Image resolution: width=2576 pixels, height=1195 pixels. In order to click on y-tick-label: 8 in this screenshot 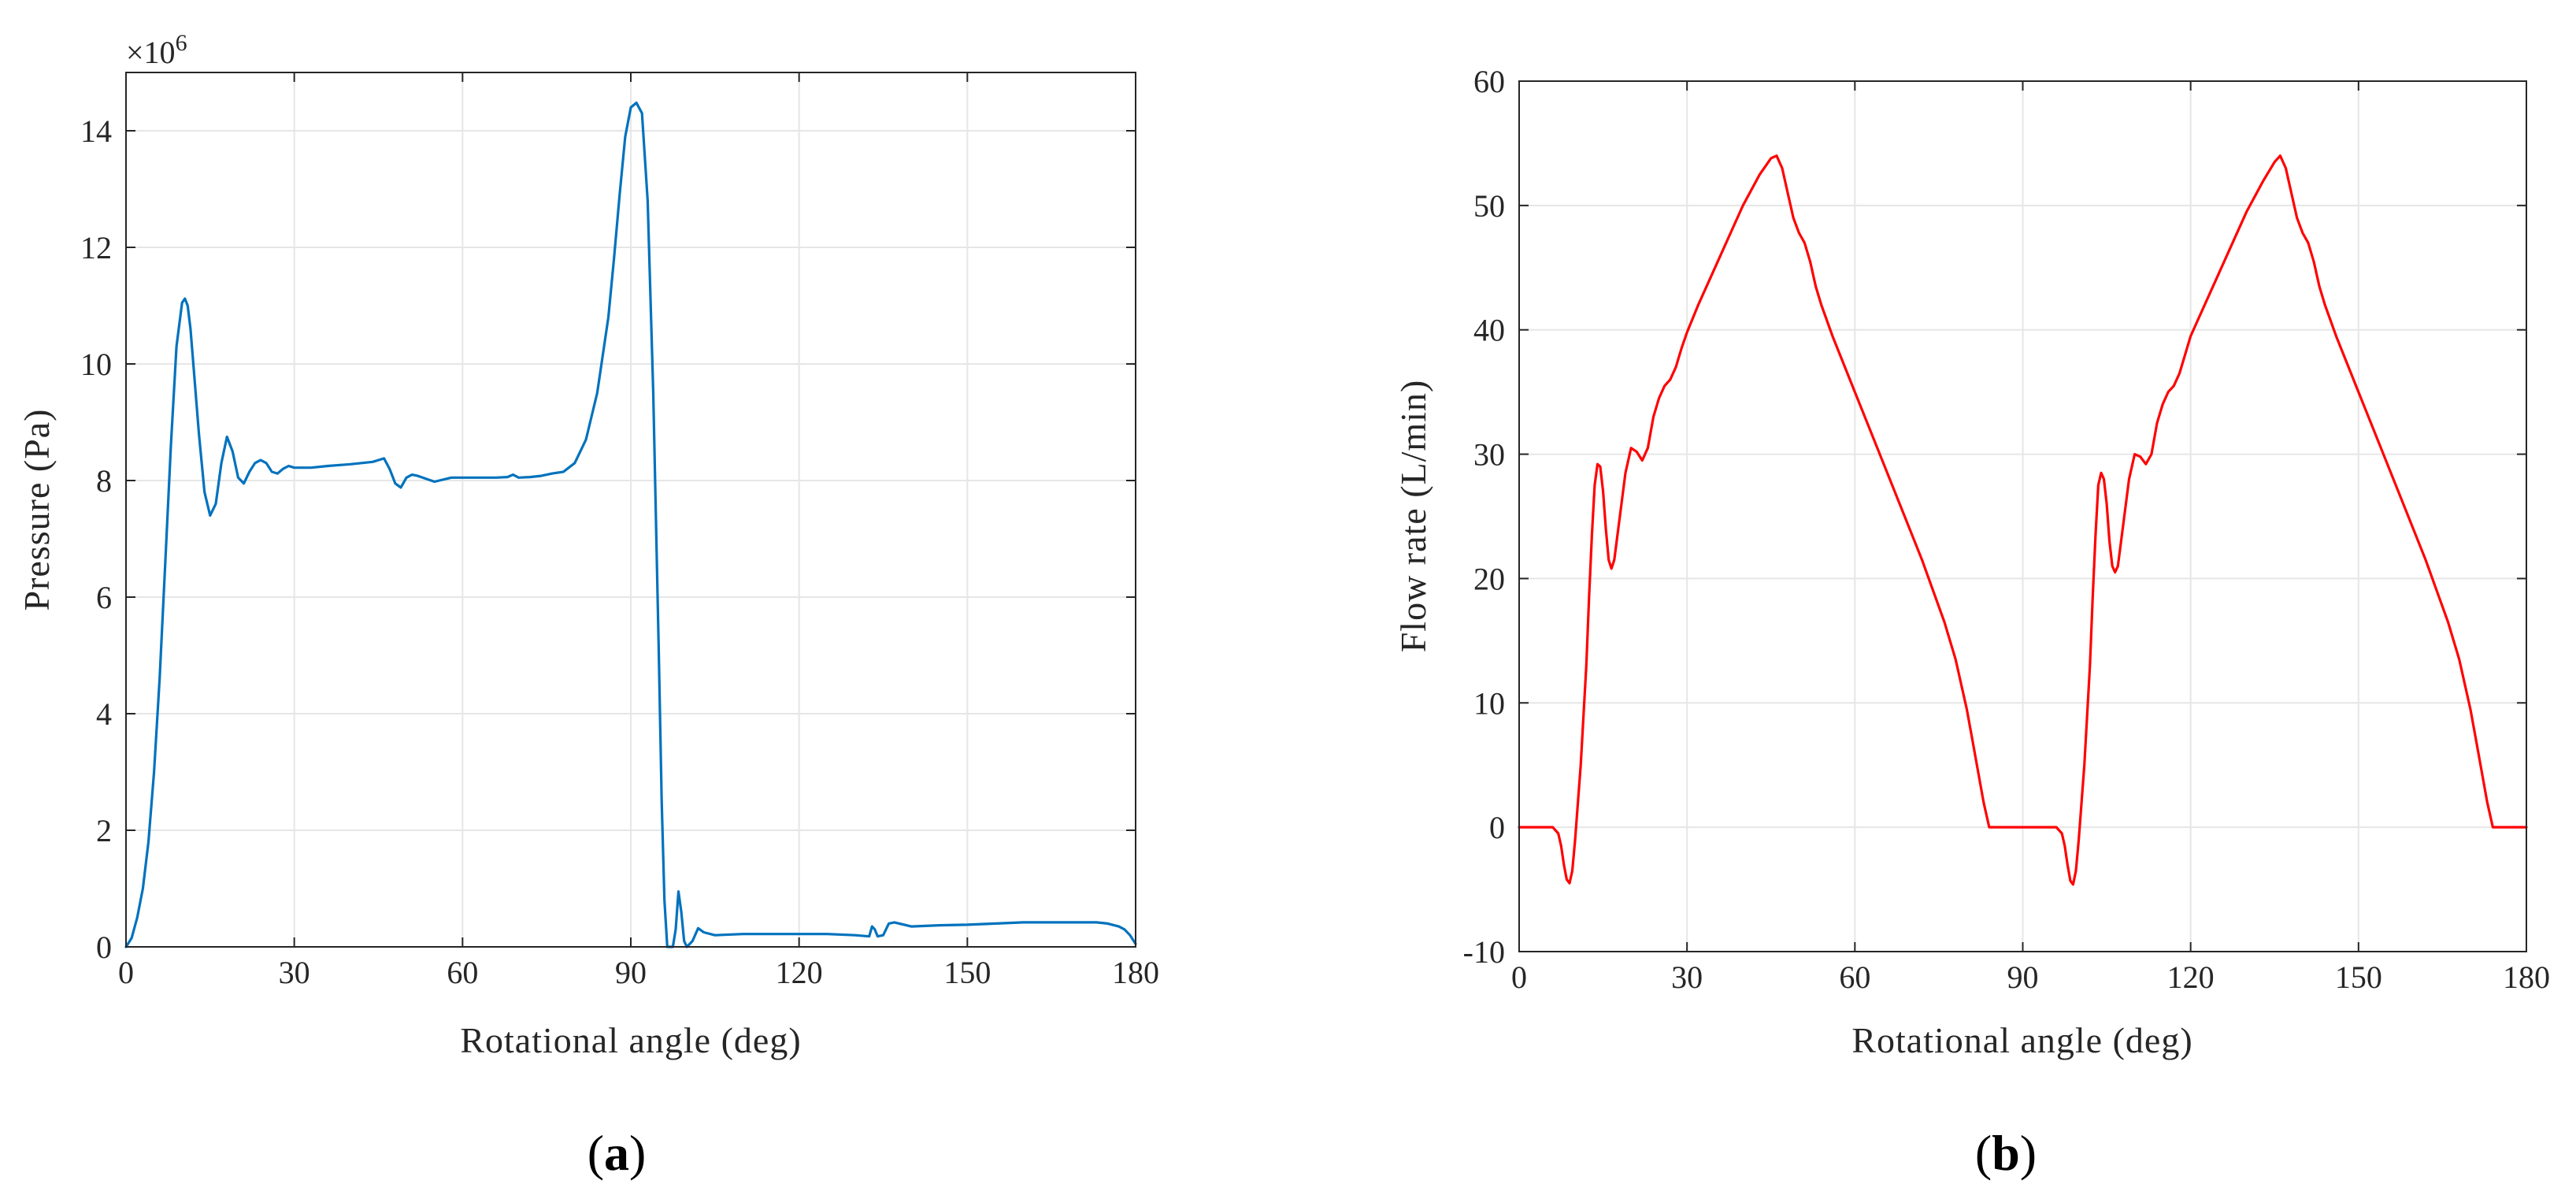, I will do `click(104, 481)`.